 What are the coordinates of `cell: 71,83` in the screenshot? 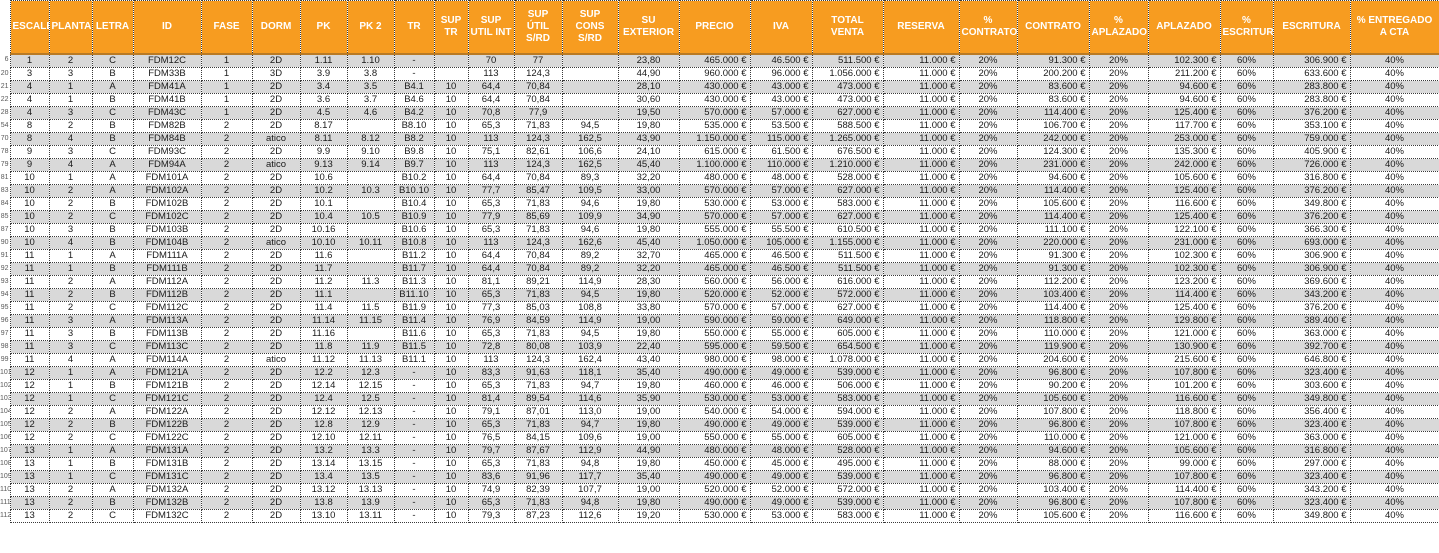 It's located at (538, 385).